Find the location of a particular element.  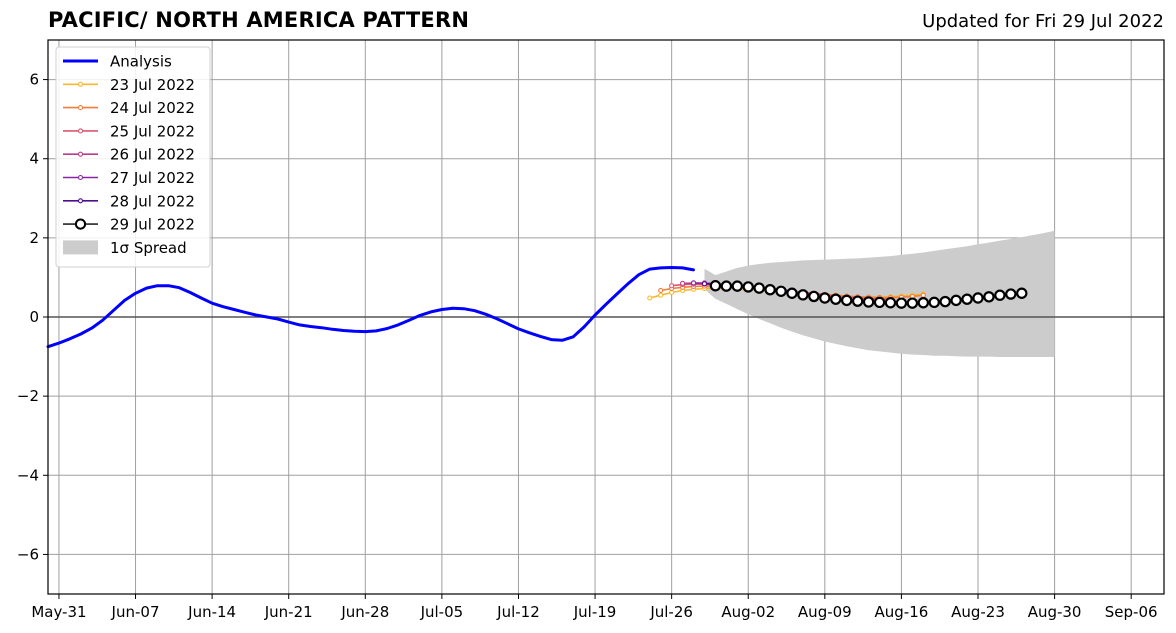

legend-entry: 25 Jul 2022 is located at coordinates (129, 131).